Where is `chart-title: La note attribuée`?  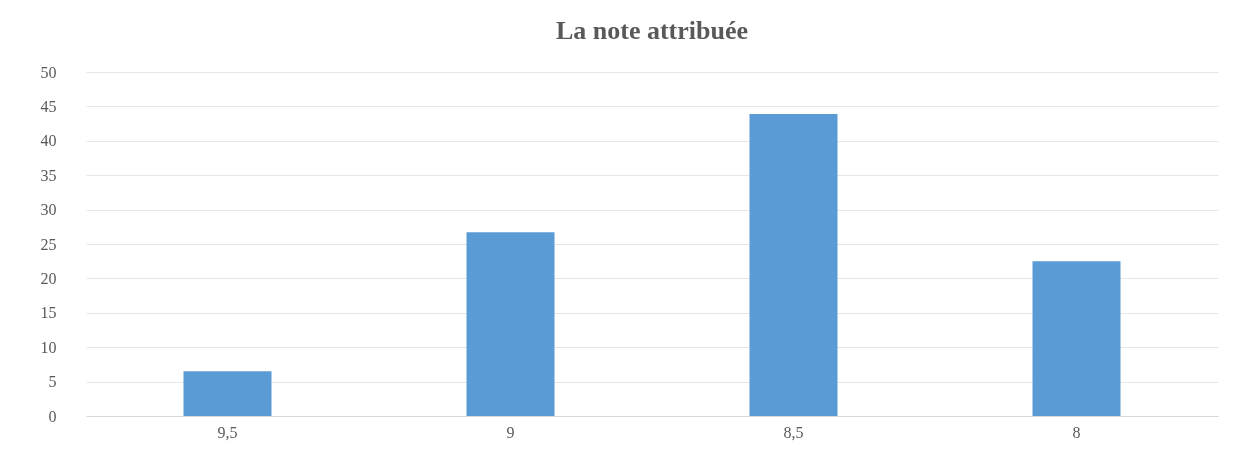
chart-title: La note attribuée is located at coordinates (652, 30).